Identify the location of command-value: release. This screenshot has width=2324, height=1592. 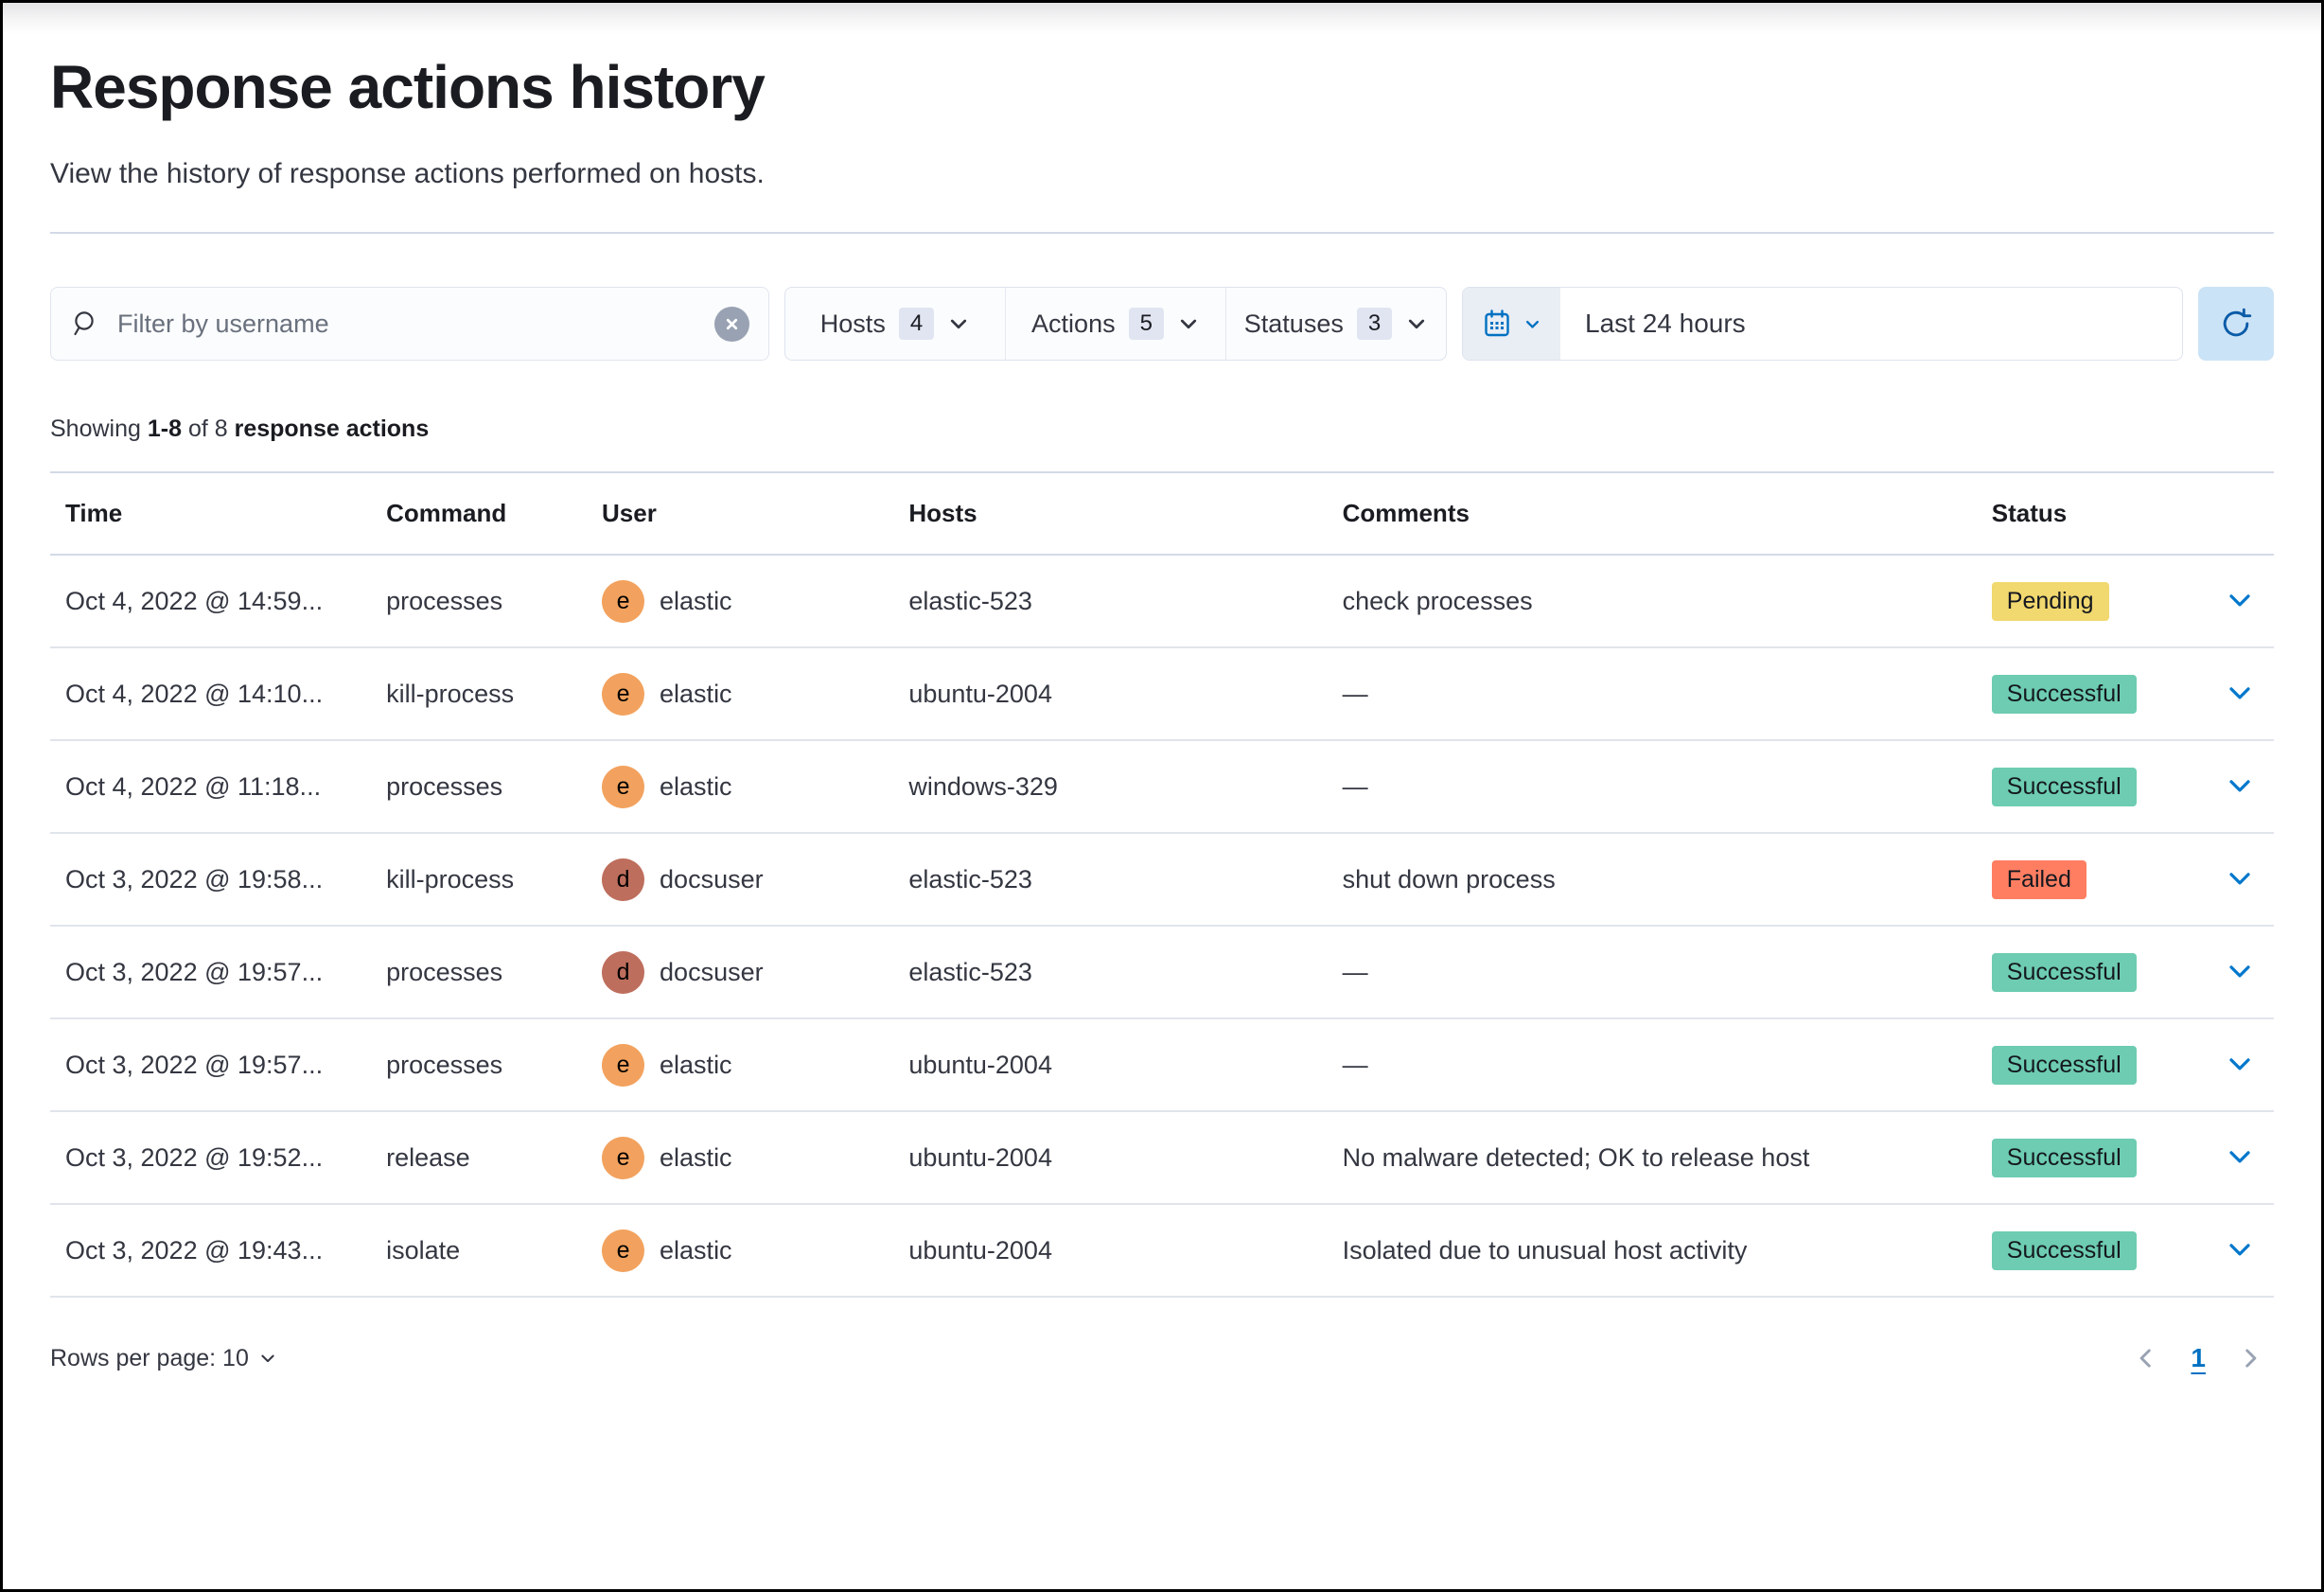
(428, 1157).